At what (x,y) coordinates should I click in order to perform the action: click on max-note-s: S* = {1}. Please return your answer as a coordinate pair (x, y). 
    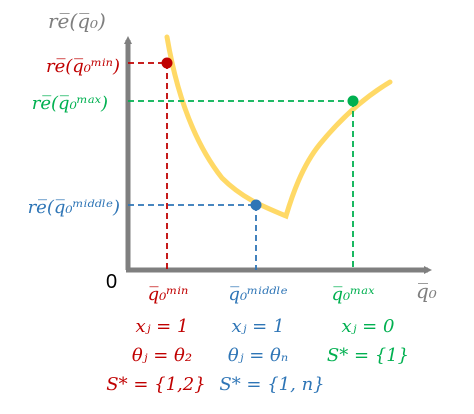
    Looking at the image, I should click on (368, 355).